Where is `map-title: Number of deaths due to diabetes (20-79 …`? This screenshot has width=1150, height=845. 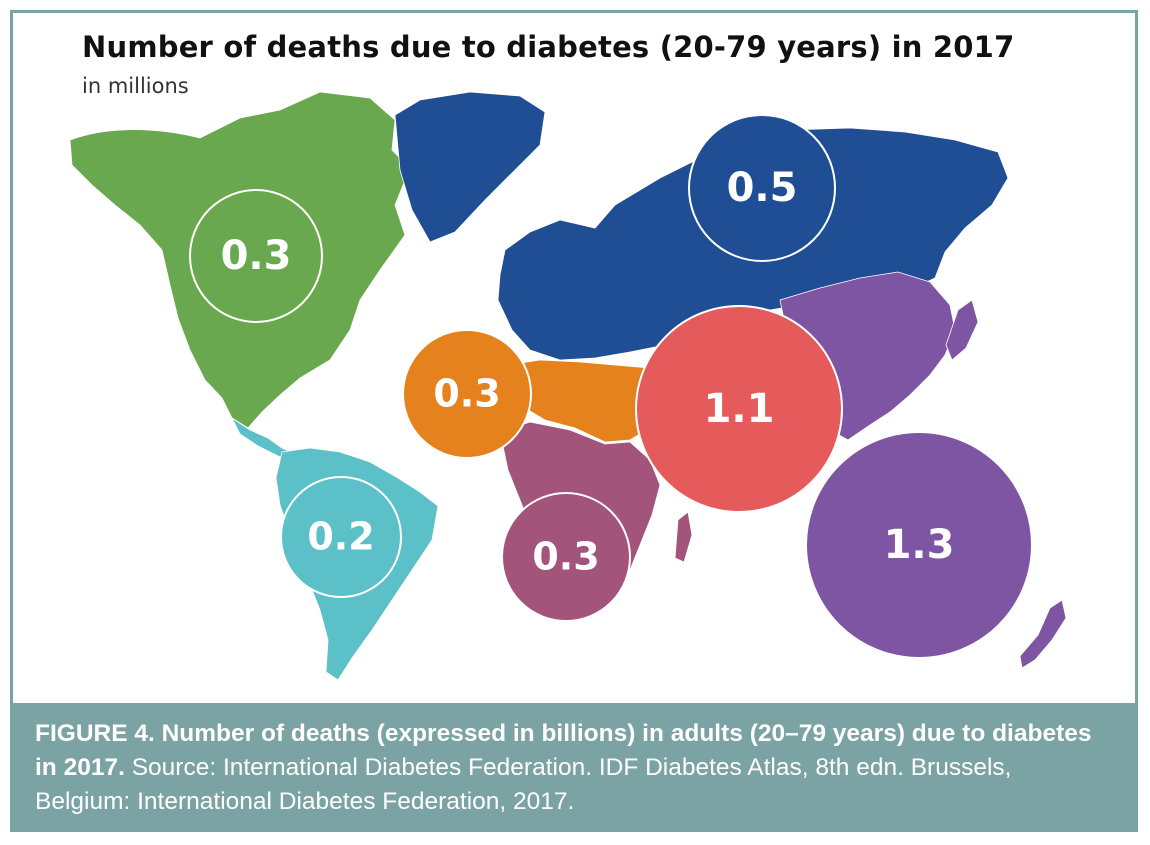 map-title: Number of deaths due to diabetes (20-79 … is located at coordinates (548, 47).